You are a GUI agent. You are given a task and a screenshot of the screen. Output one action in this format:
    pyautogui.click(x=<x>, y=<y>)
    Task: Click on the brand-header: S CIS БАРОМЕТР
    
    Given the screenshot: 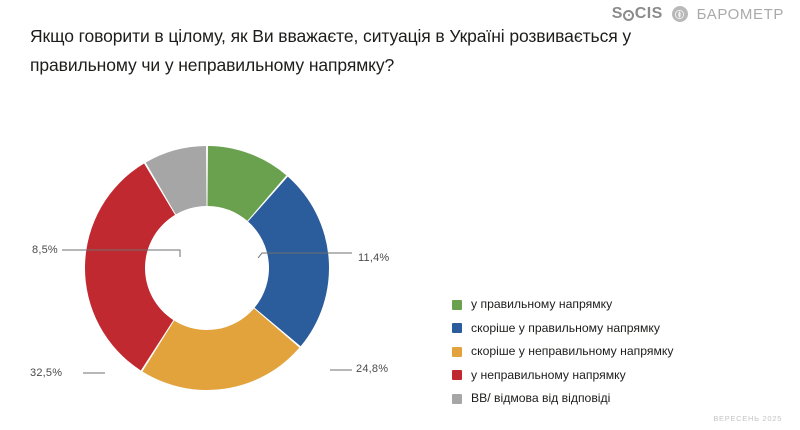 What is the action you would take?
    pyautogui.click(x=698, y=14)
    